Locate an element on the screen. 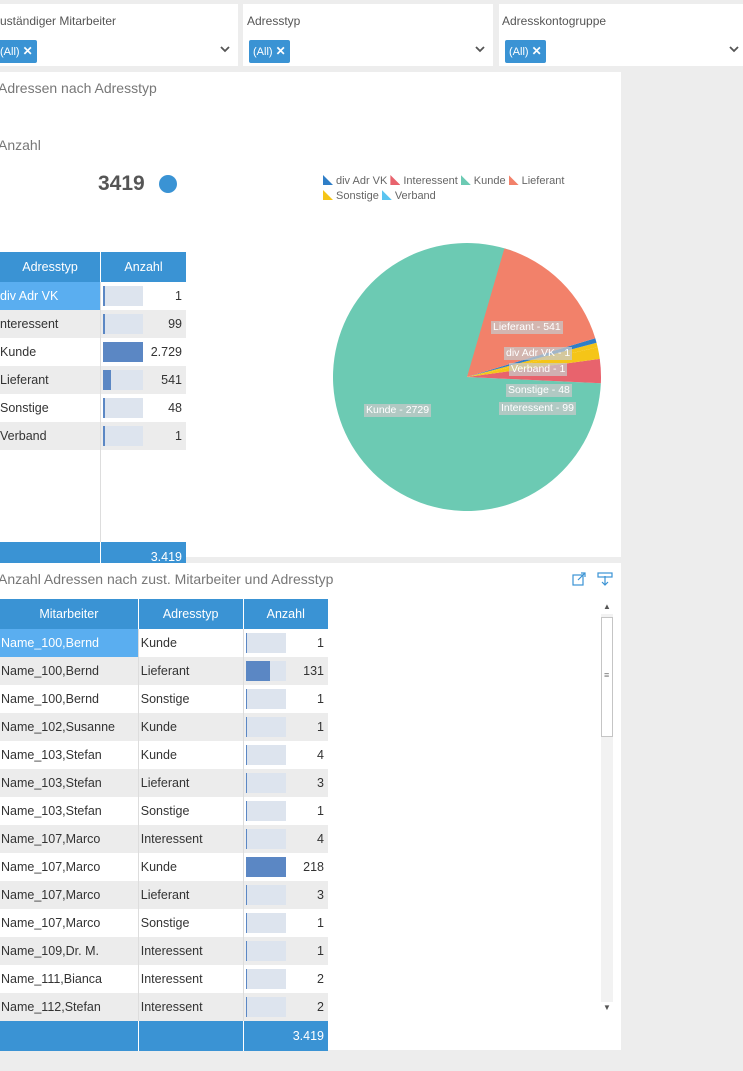 The height and width of the screenshot is (1071, 743). table-row: Name_100,Bernd Sonstige 1 is located at coordinates (164, 699).